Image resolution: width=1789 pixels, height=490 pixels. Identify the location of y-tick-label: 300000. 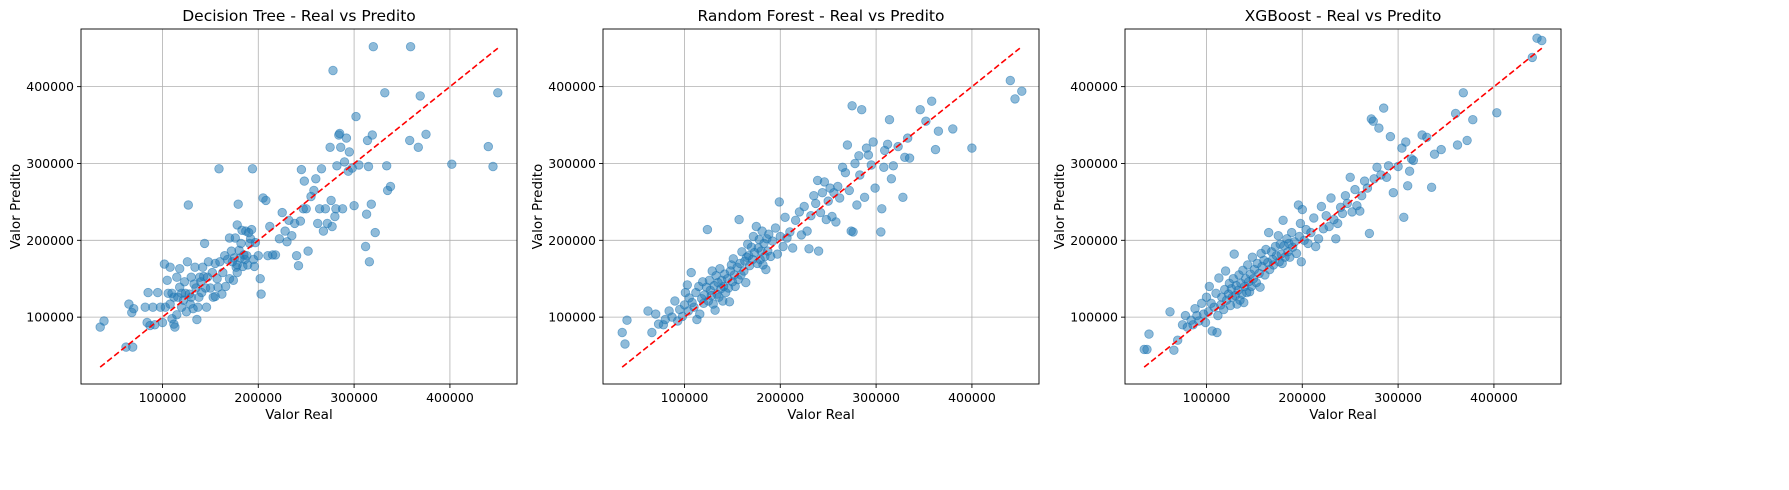
(50, 163).